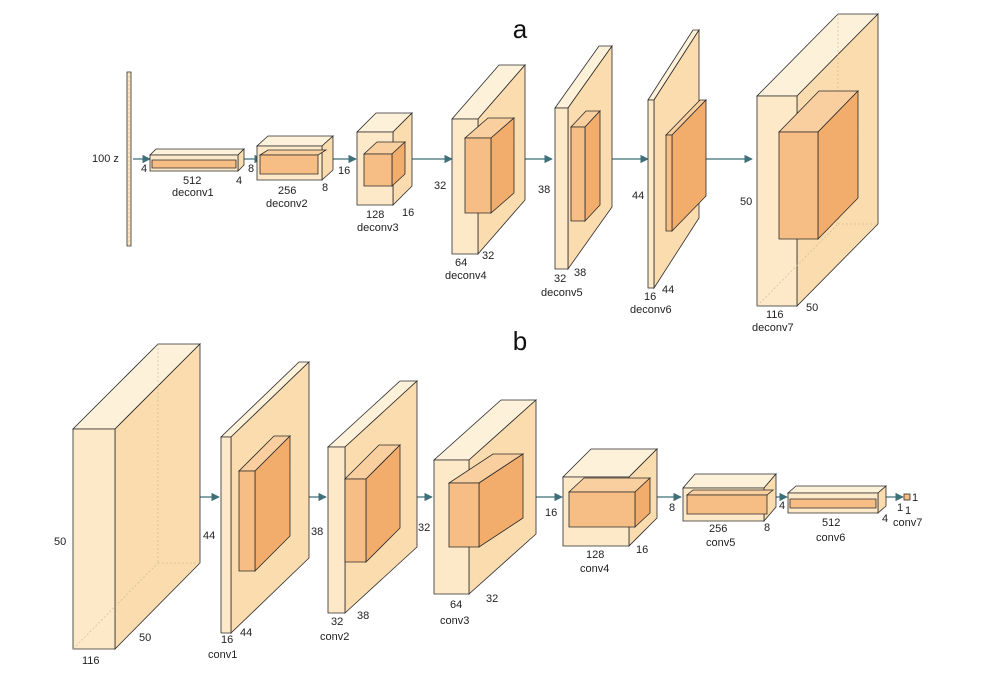 This screenshot has height=679, width=997. Describe the element at coordinates (144, 169) in the screenshot. I see `deconv1-size-a: 4` at that location.